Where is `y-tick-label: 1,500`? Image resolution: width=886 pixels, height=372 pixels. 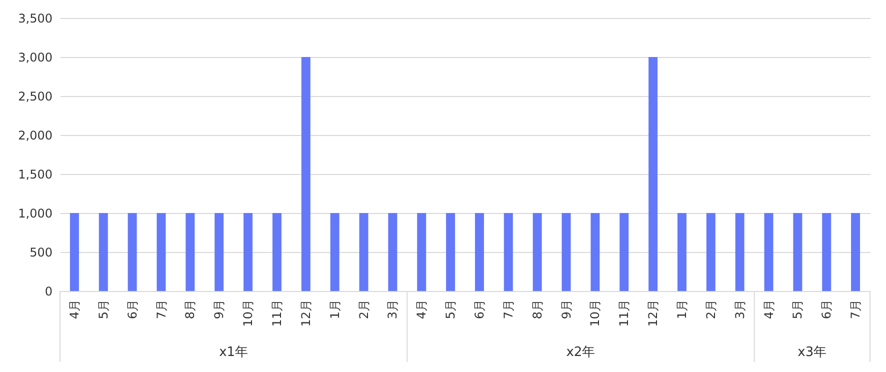 y-tick-label: 1,500 is located at coordinates (35, 175).